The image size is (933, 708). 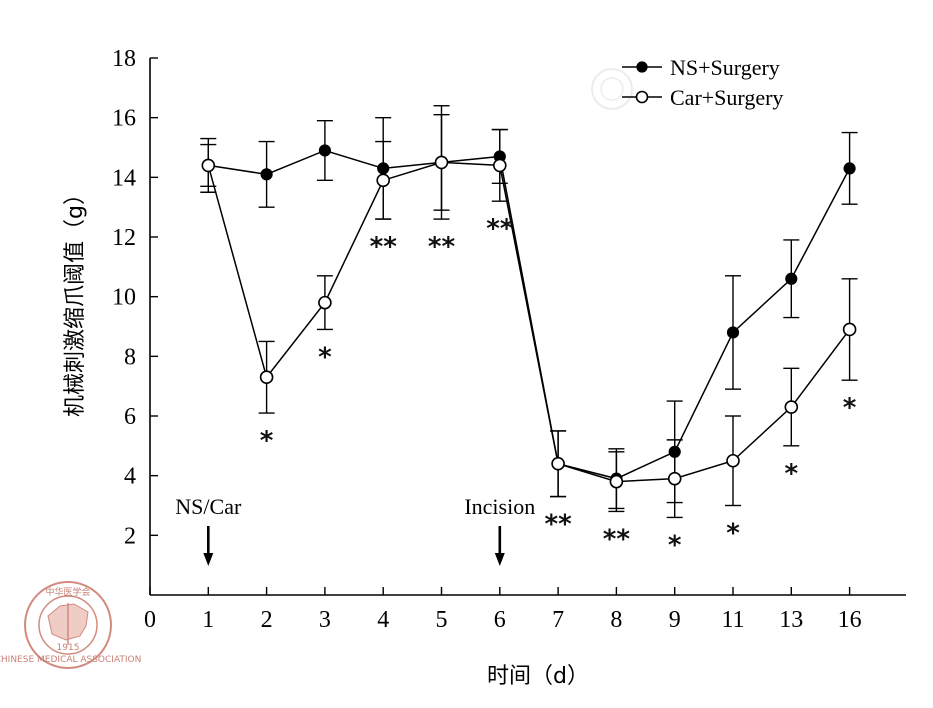 I want to click on y-tick-label-18: 18, so click(x=124, y=59).